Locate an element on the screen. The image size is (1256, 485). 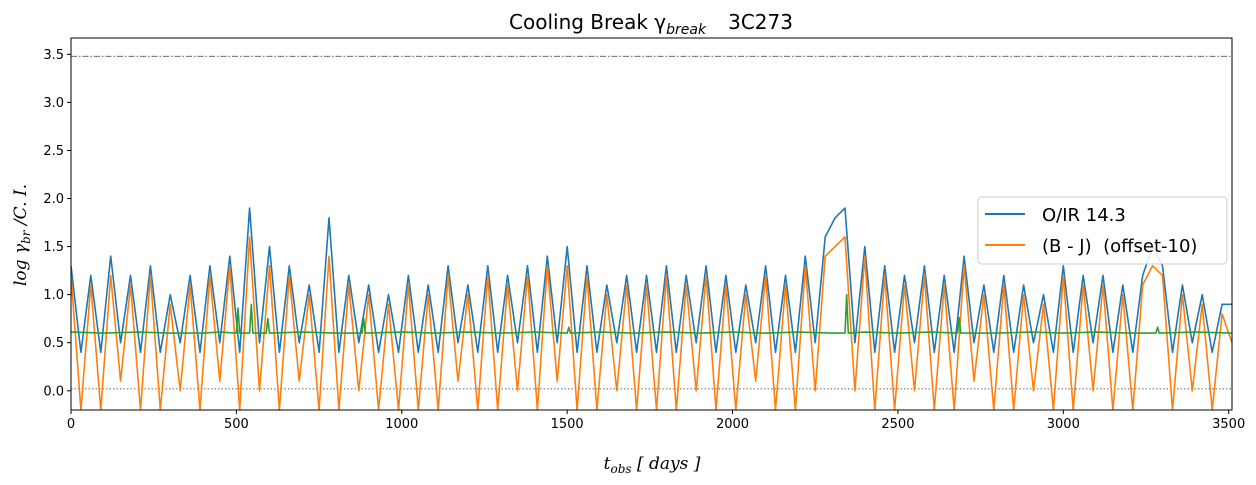
chart-title-sub: break is located at coordinates (686, 30).